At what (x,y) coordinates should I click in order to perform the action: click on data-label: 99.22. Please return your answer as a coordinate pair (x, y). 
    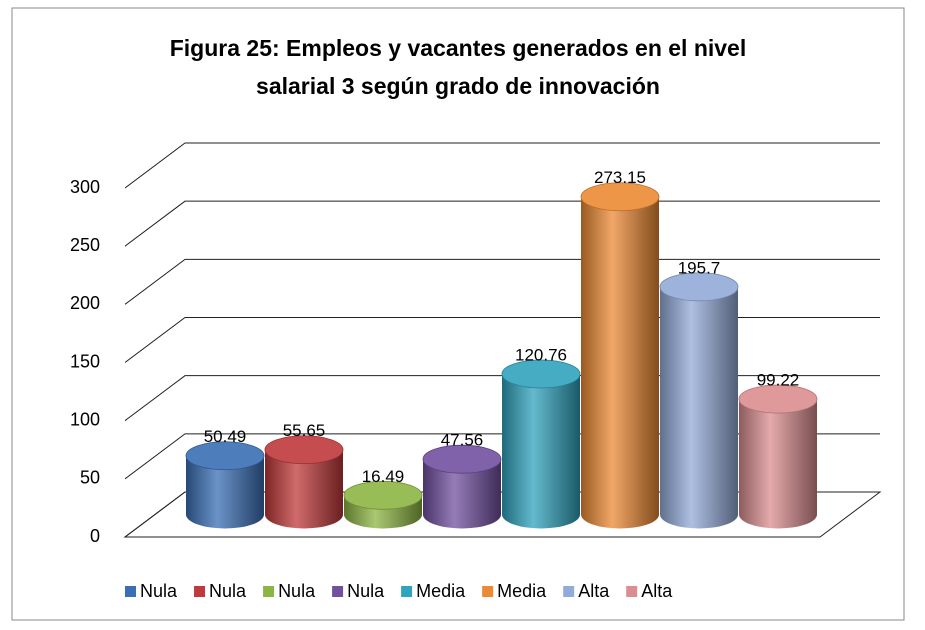
    Looking at the image, I should click on (778, 380).